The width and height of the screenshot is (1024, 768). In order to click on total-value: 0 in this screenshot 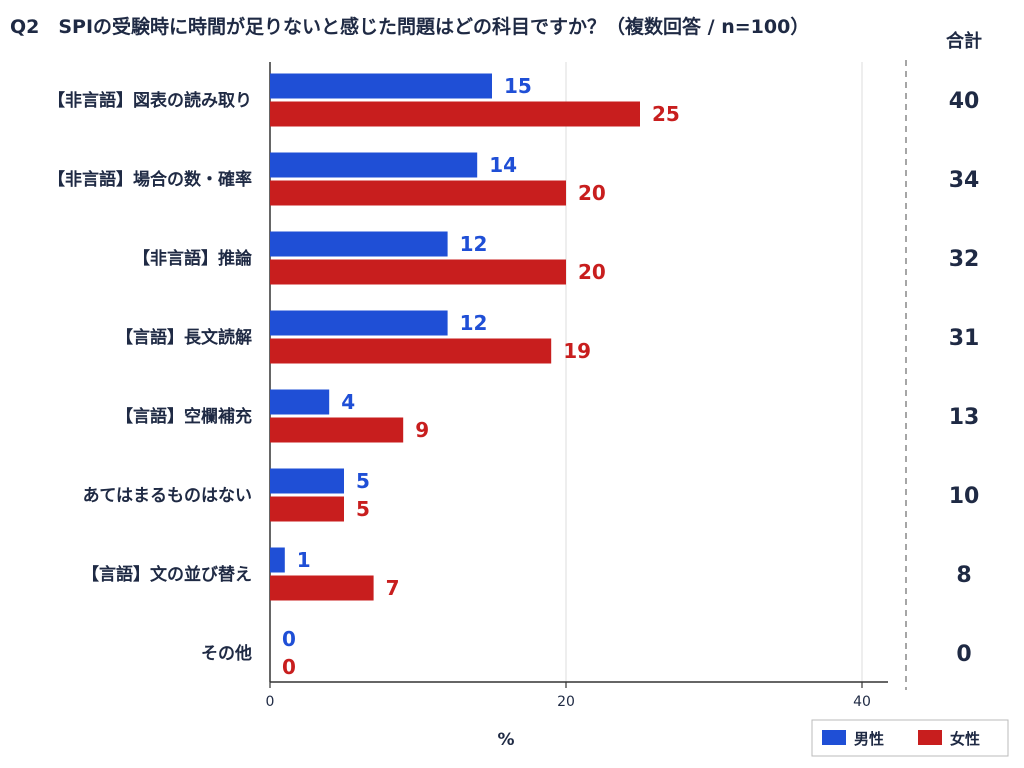, I will do `click(963, 654)`.